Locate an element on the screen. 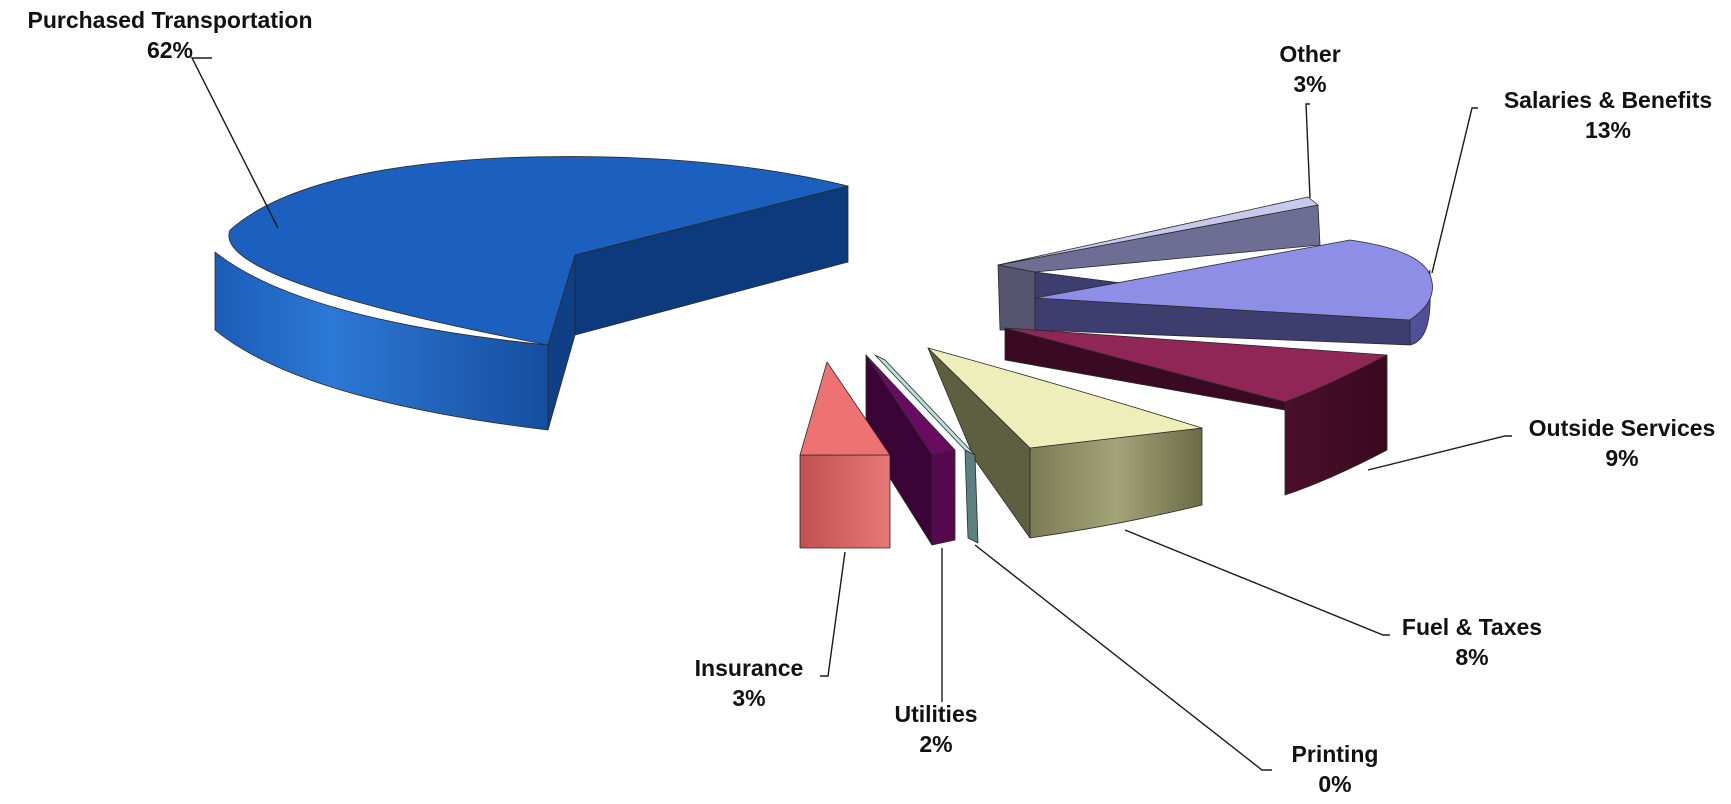 This screenshot has height=804, width=1731. data-label-salaries-and-benefits: Salaries & Benefits 13% is located at coordinates (1608, 115).